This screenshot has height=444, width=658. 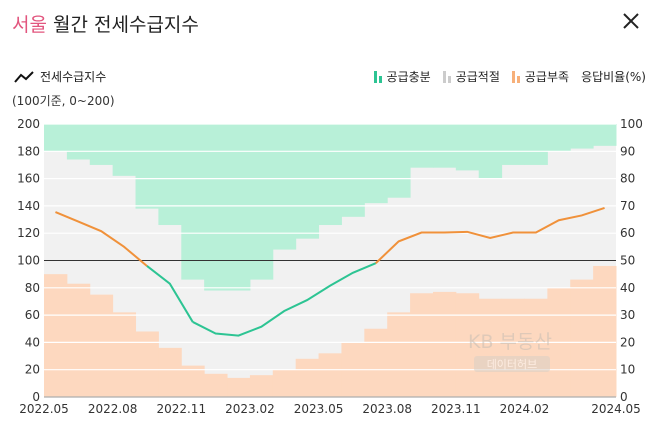 I want to click on index-line-orange, so click(x=490, y=235).